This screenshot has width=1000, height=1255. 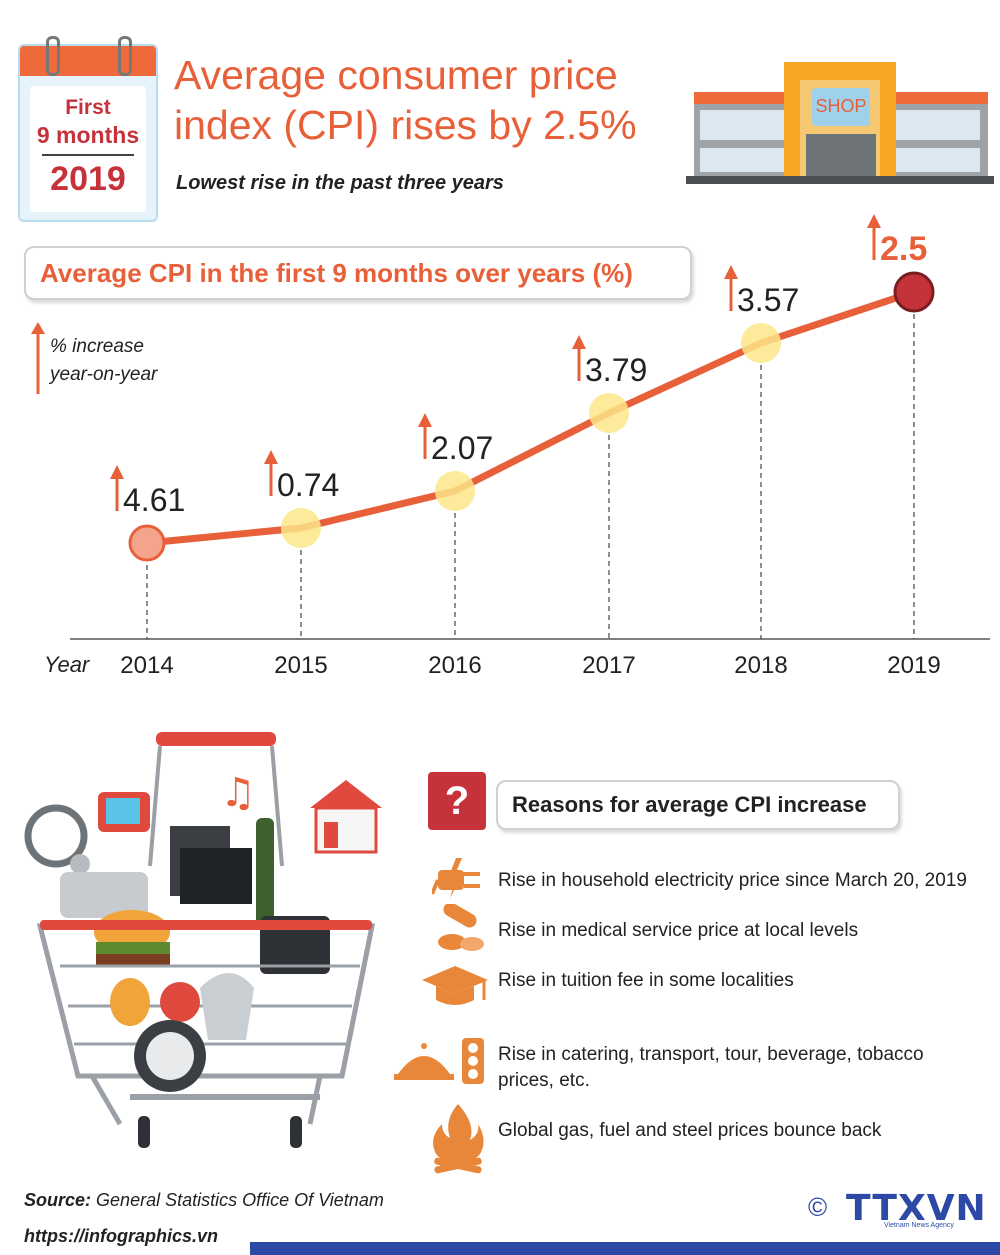 What do you see at coordinates (903, 249) in the screenshot?
I see `data-label: 2.5` at bounding box center [903, 249].